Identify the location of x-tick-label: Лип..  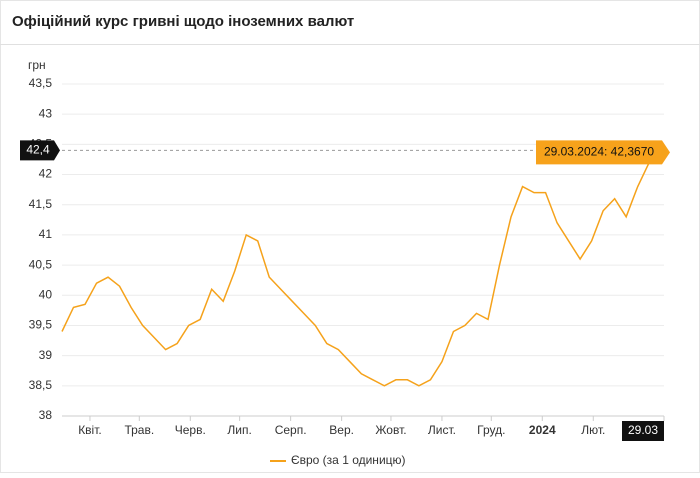
(239, 430).